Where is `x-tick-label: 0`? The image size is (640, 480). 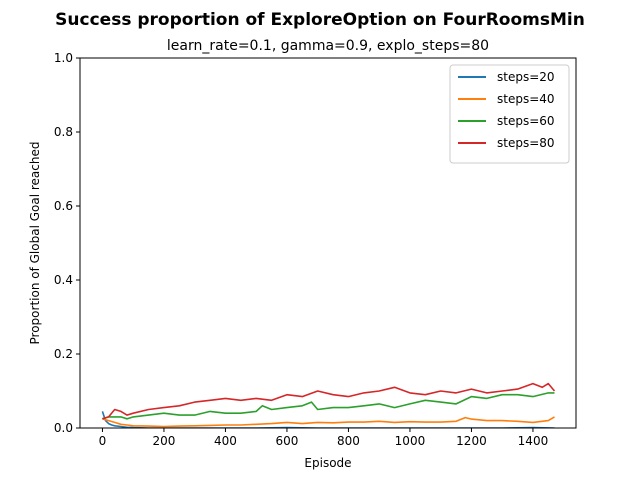
x-tick-label: 0 is located at coordinates (103, 441).